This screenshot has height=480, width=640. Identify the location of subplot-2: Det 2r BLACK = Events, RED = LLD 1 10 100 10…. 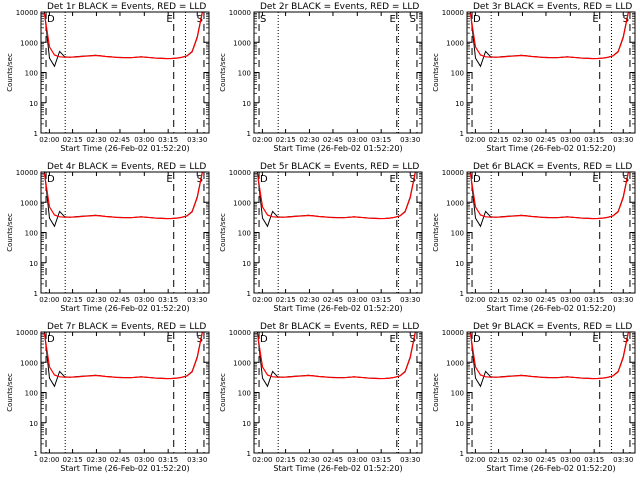
(321, 77).